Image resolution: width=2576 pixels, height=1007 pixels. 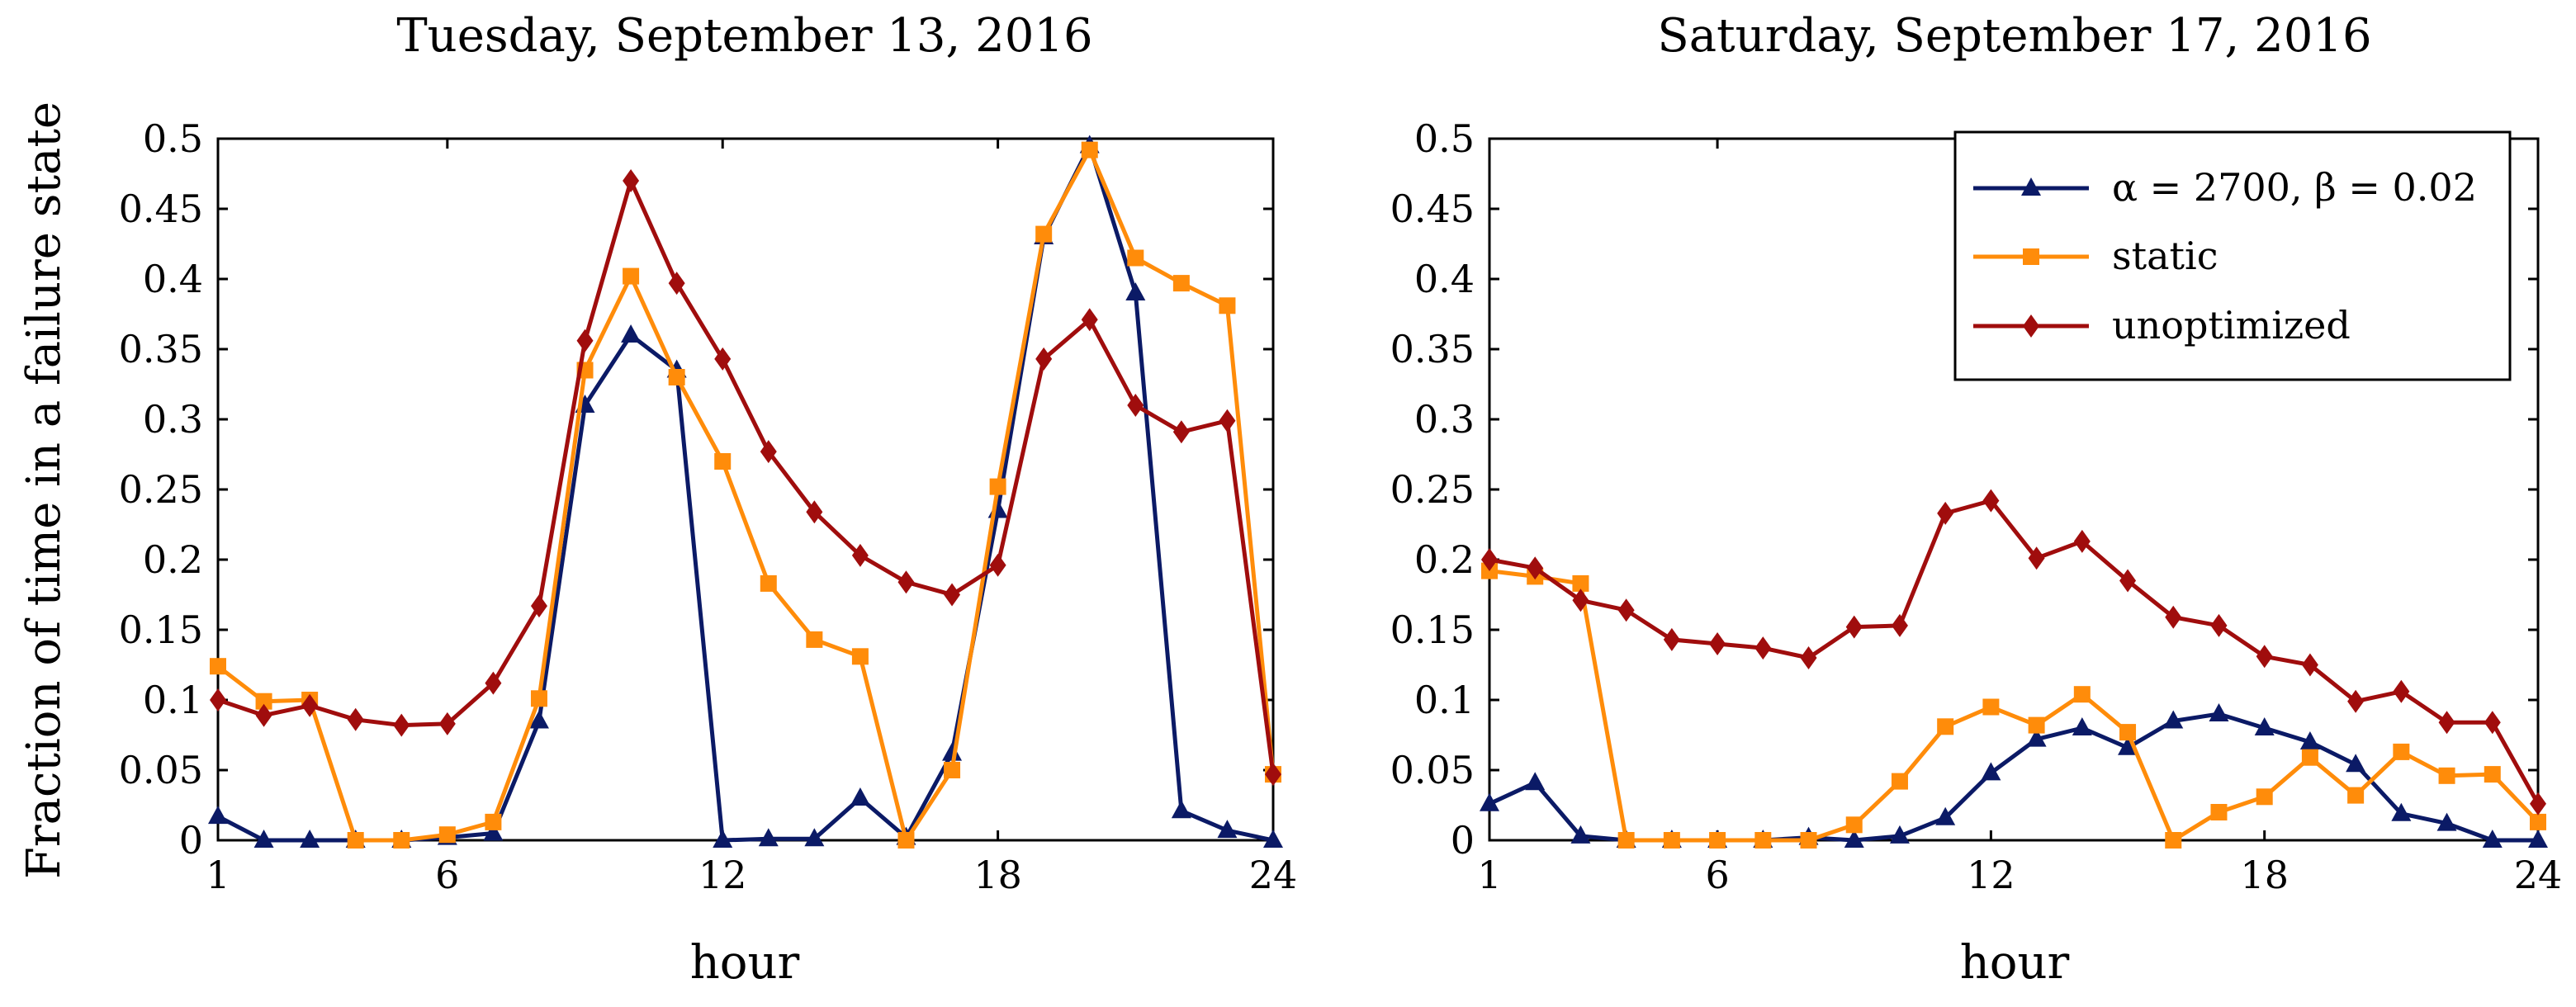 I want to click on y-tick-label: 0.1, so click(x=173, y=700).